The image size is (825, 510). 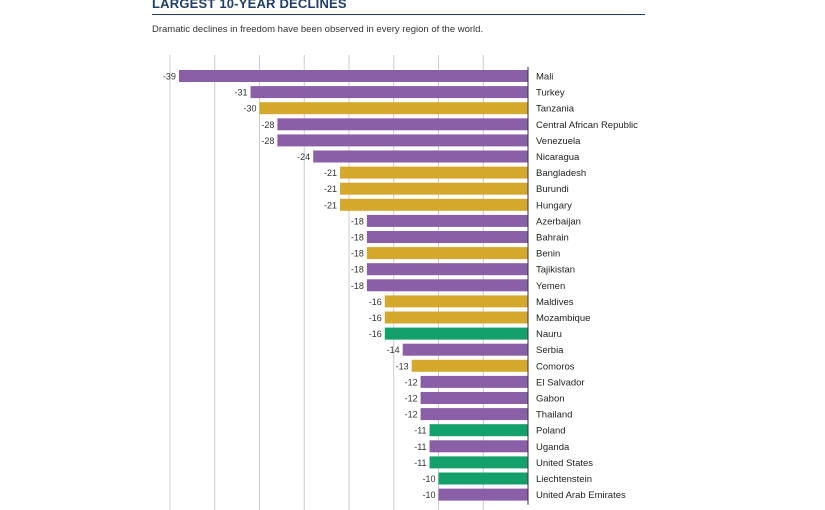 I want to click on category-label: Liechtenstein, so click(x=564, y=479).